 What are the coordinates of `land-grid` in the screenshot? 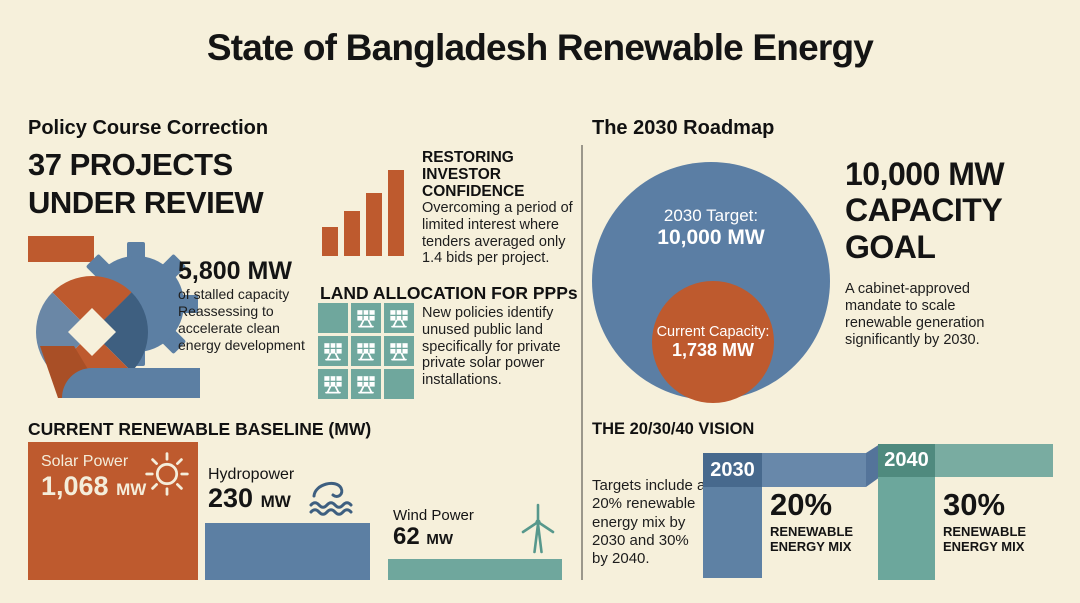 It's located at (366, 351).